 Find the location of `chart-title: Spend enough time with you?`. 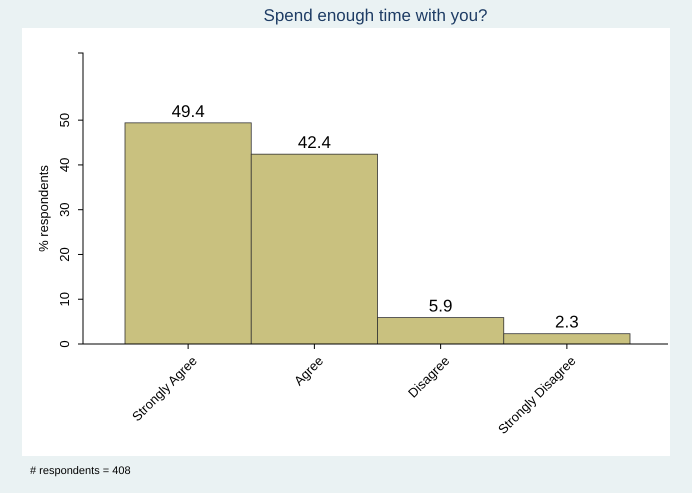

chart-title: Spend enough time with you? is located at coordinates (376, 15).